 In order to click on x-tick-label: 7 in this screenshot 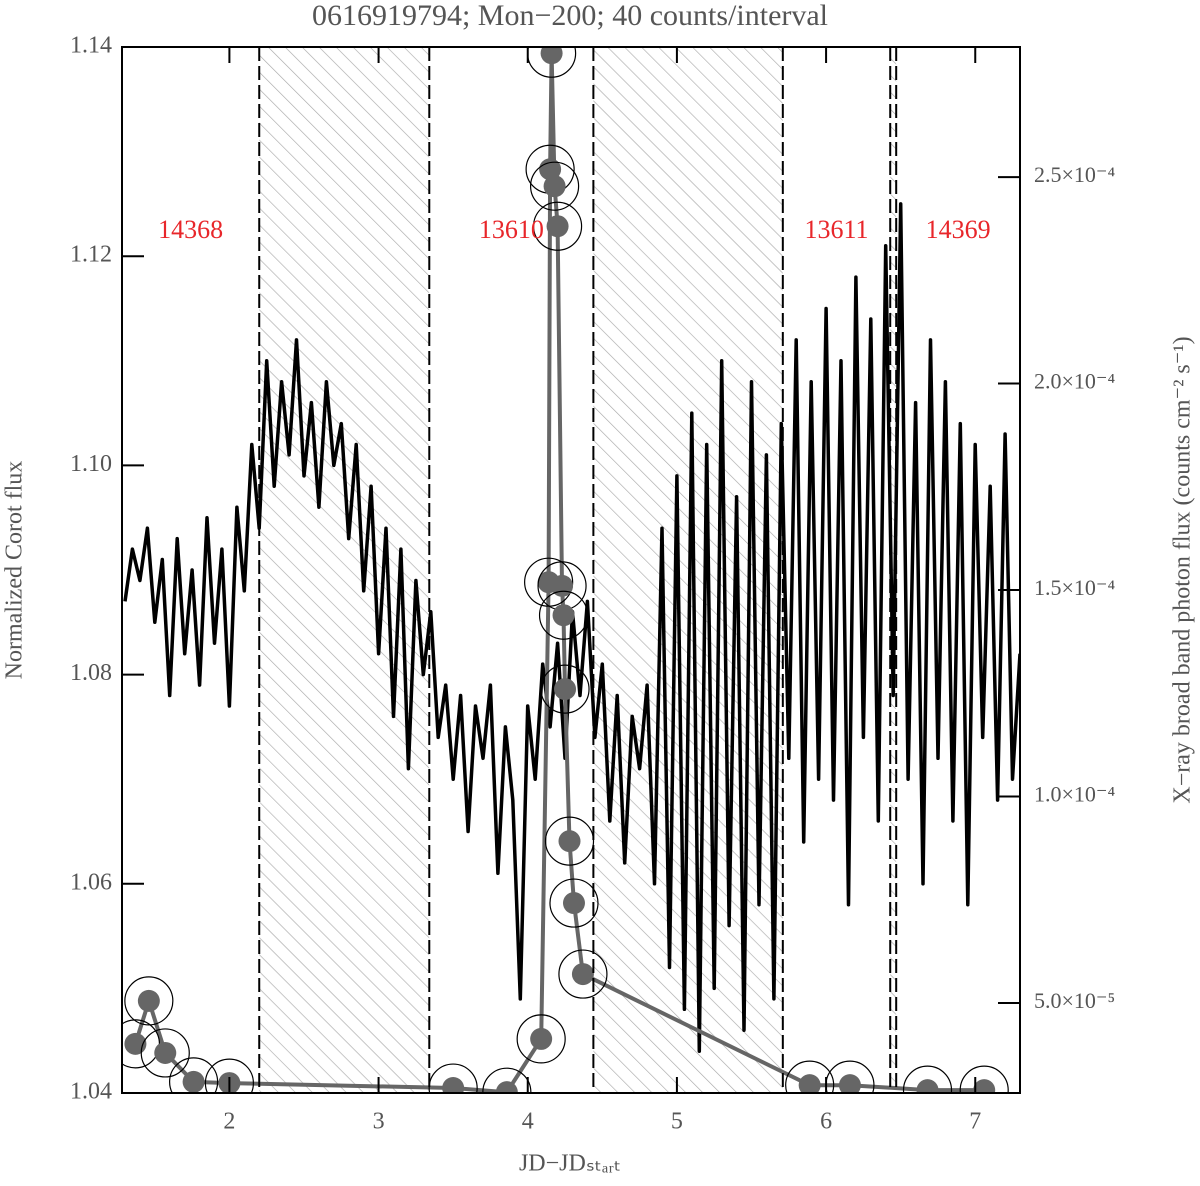, I will do `click(975, 1122)`.